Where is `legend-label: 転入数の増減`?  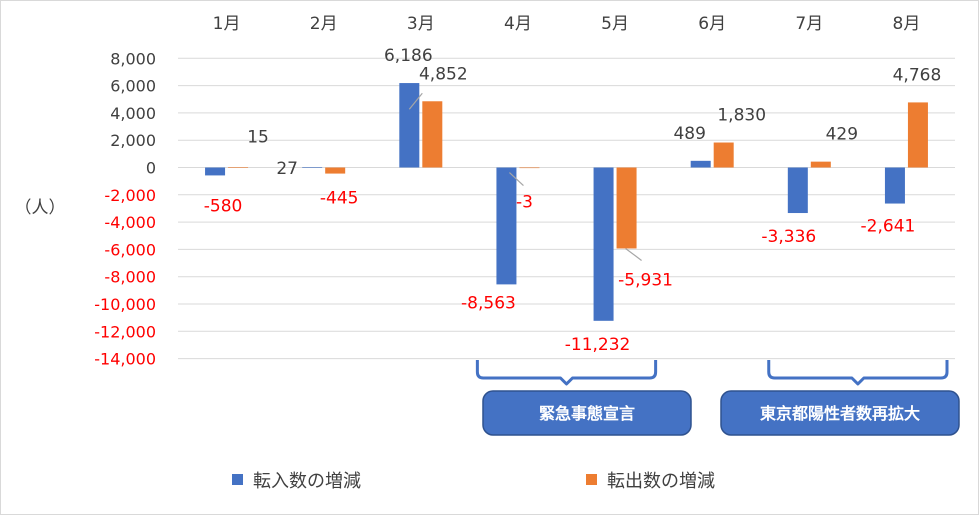
legend-label: 転入数の増減 is located at coordinates (307, 481).